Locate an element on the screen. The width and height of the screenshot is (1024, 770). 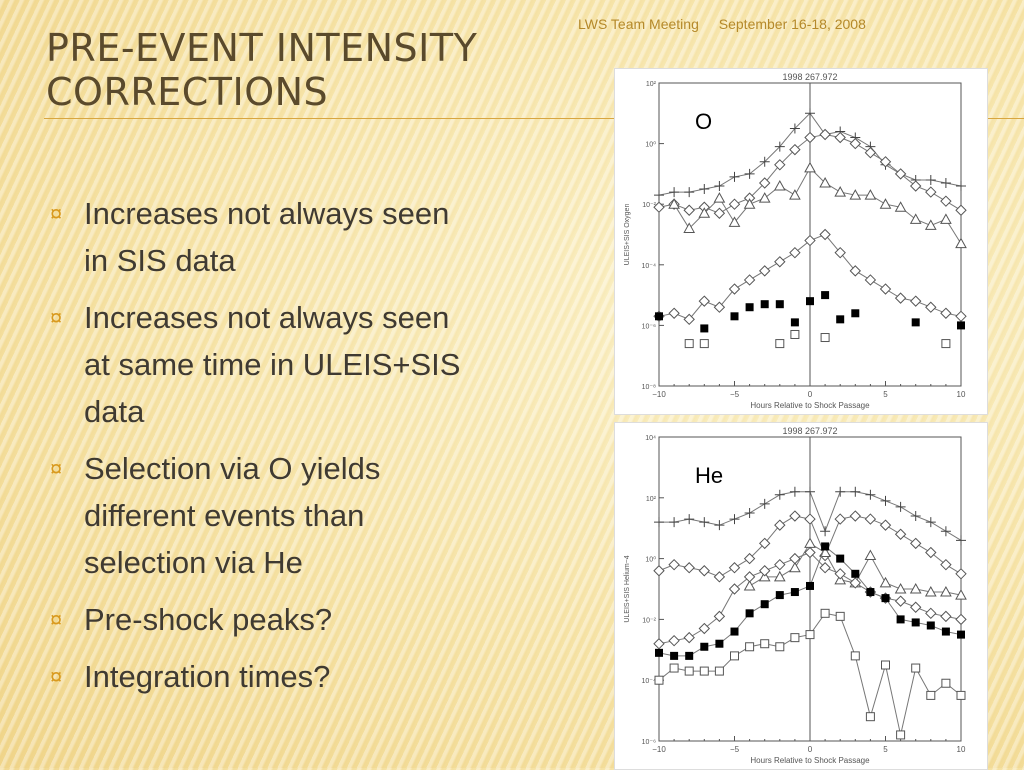
y-axis-label: ULEIS+SIS Oxygen is located at coordinates (627, 235).